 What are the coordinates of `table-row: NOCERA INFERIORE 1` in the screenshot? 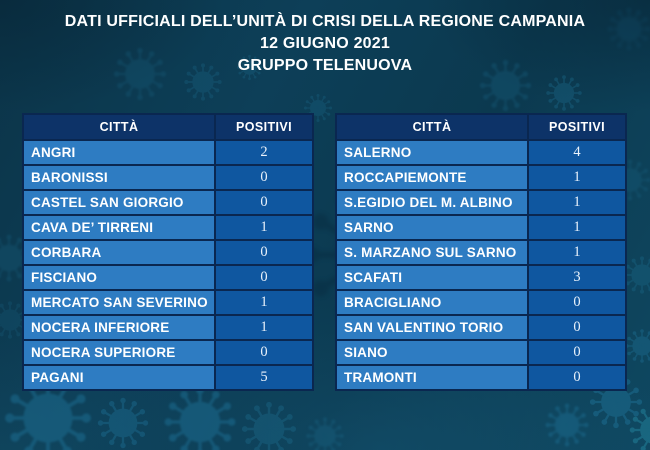 It's located at (168, 327).